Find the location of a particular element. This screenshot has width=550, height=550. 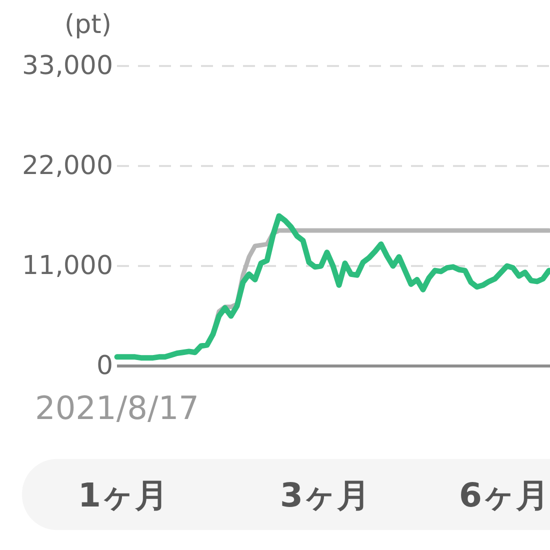

y-tick-label: 33,000 is located at coordinates (67, 66).